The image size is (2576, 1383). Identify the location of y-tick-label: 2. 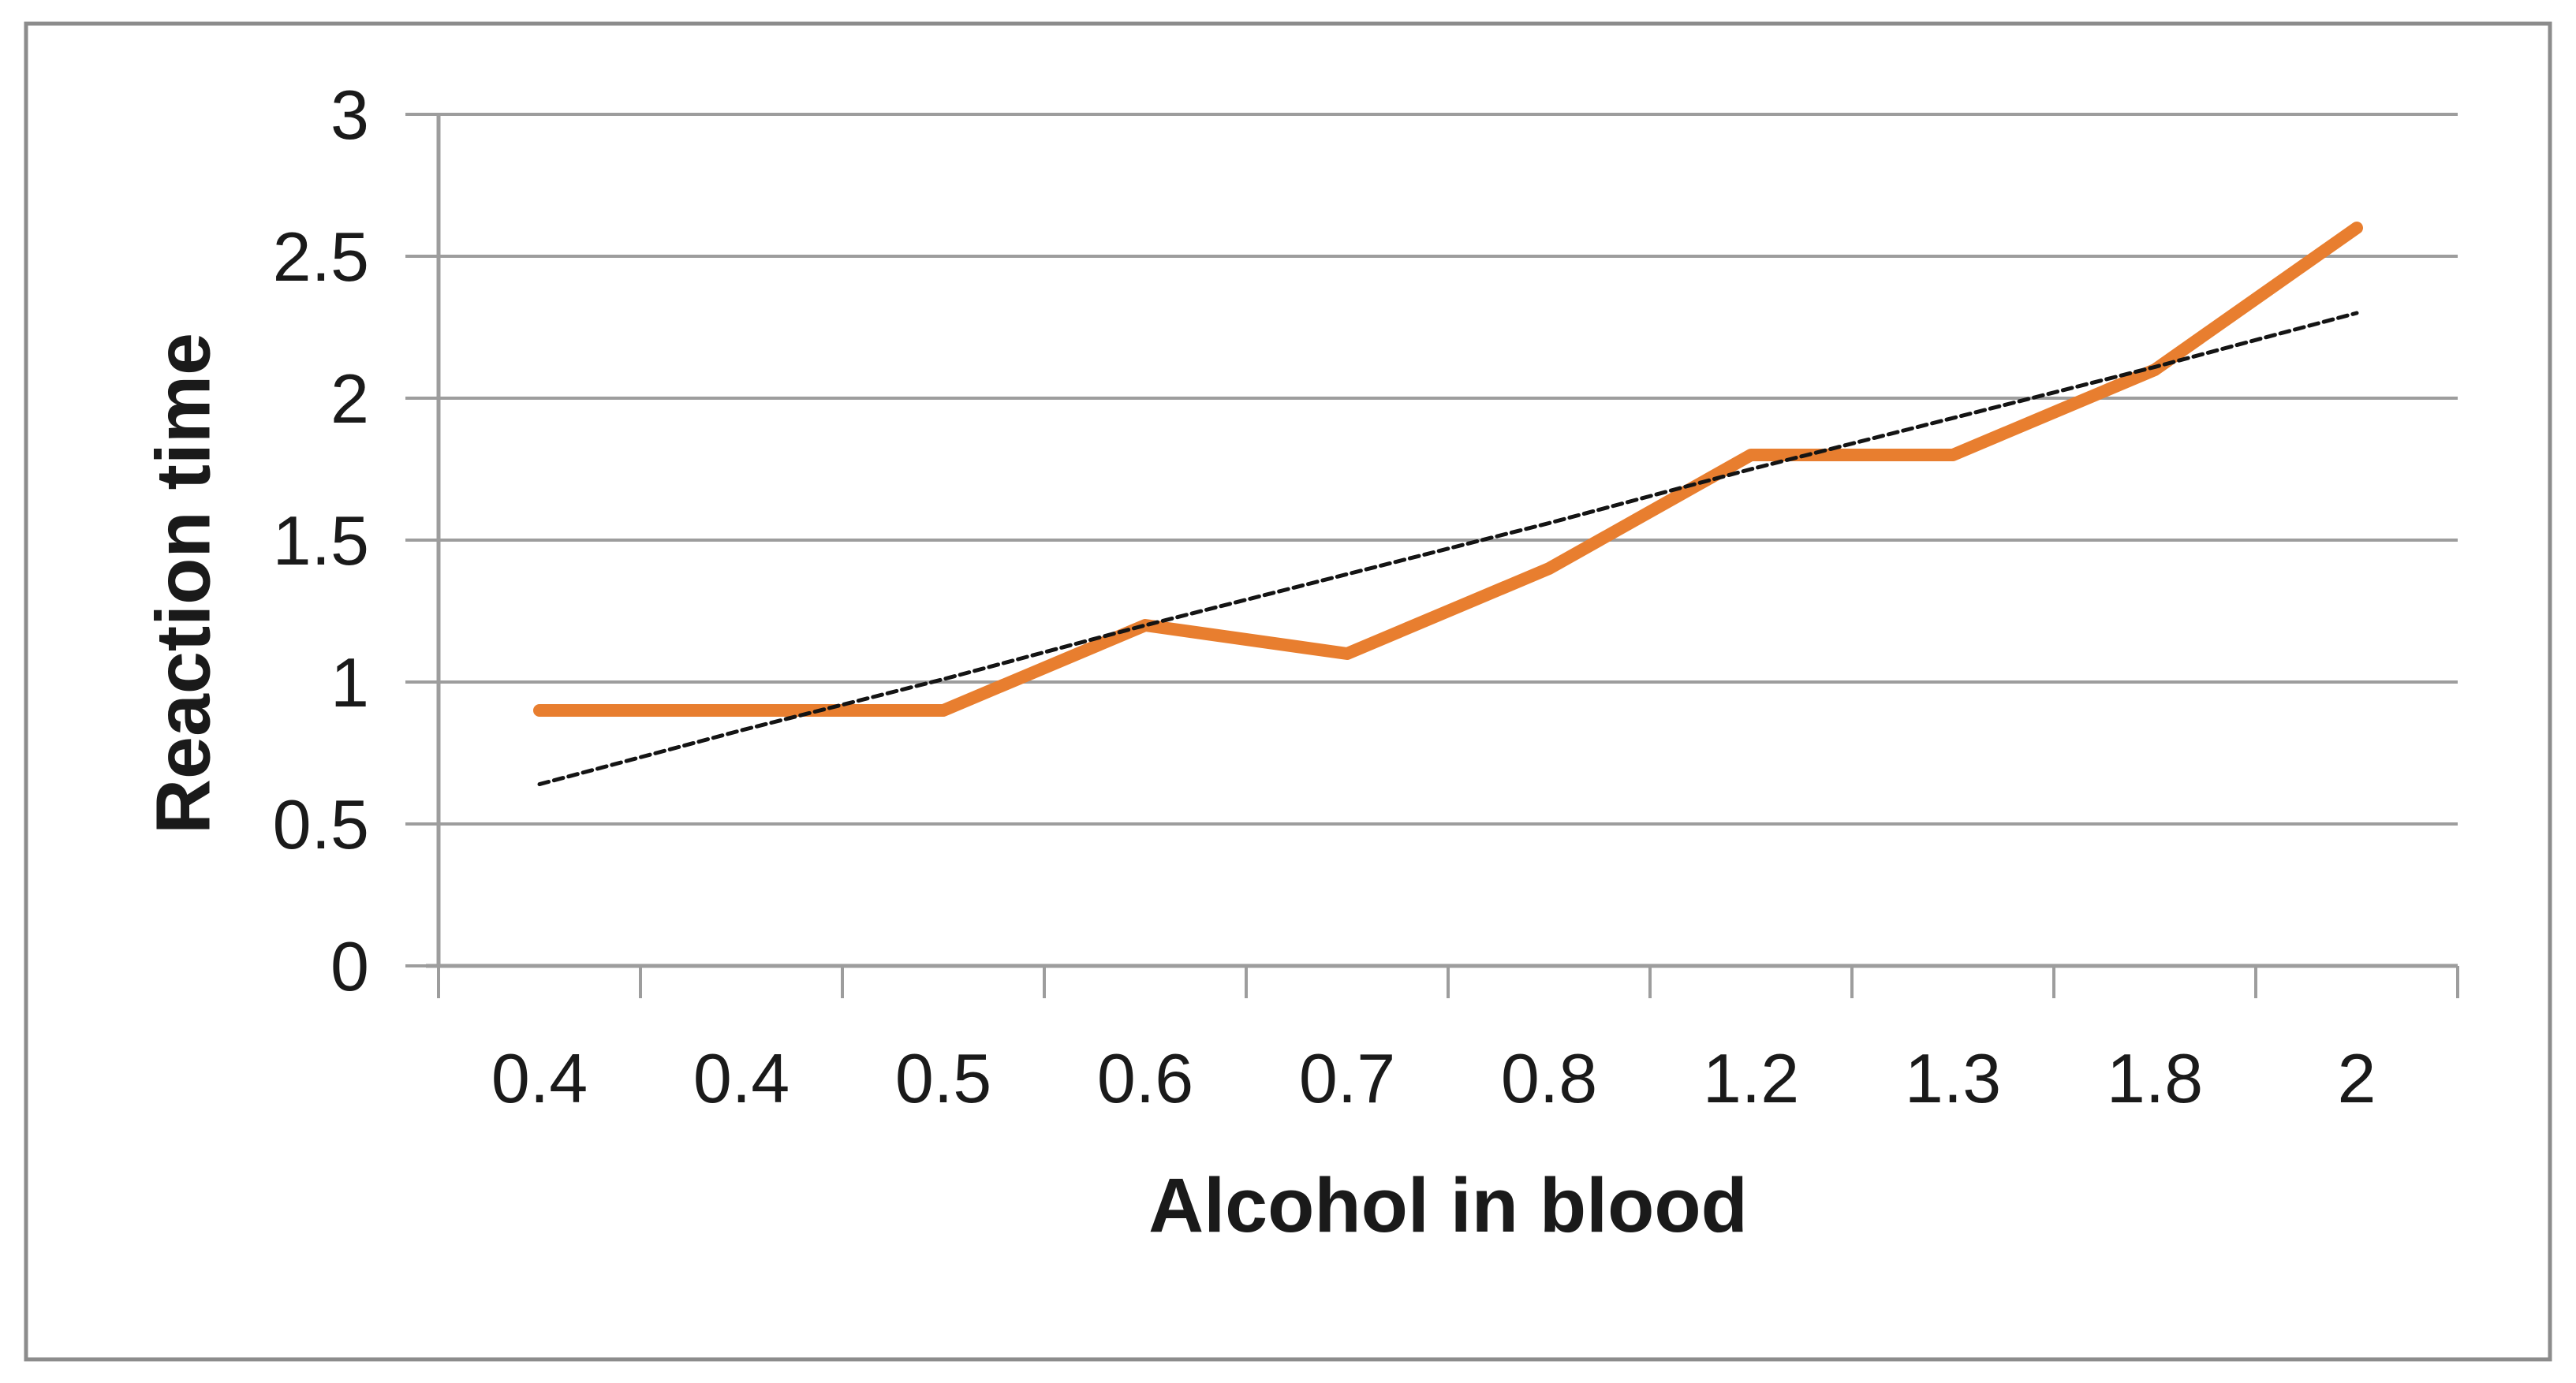
(349, 399).